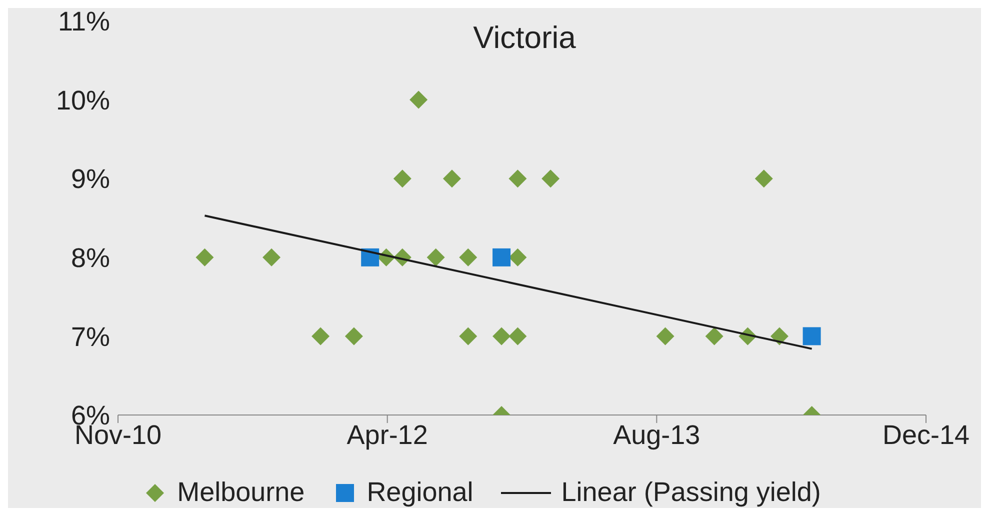  Describe the element at coordinates (691, 492) in the screenshot. I see `legend-label: Linear (Passing yield)` at that location.